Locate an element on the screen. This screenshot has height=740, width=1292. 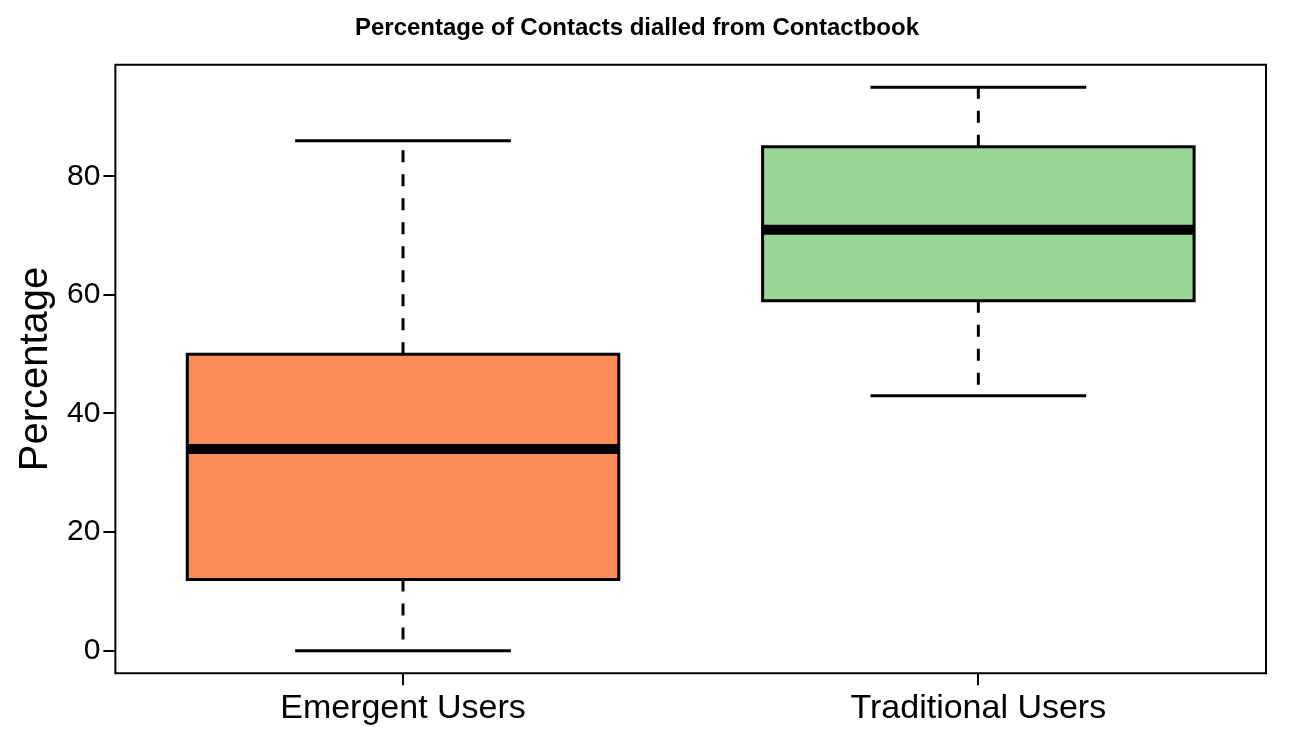
y-axis-title: Percentage is located at coordinates (33, 369).